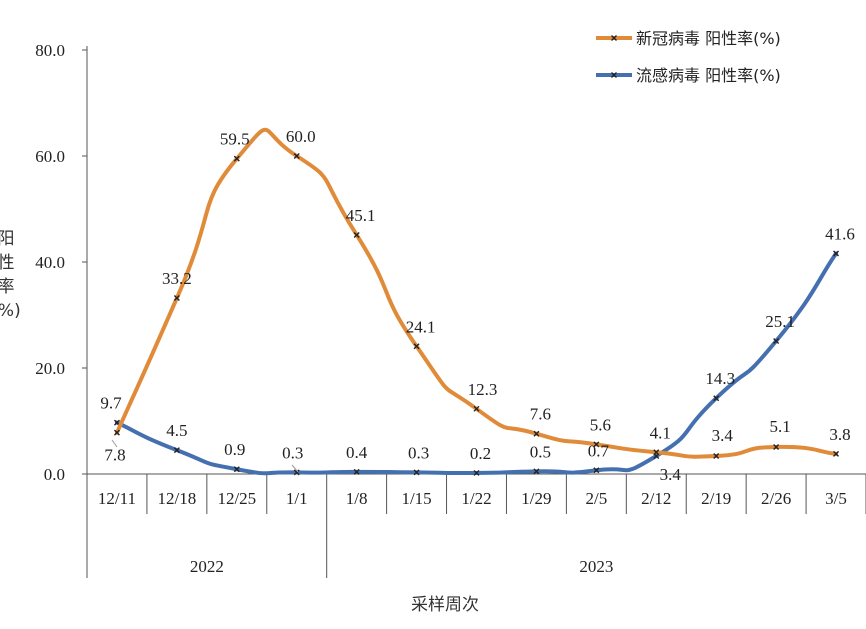 This screenshot has height=629, width=866. I want to click on covid-data-label: 12.3, so click(483, 389).